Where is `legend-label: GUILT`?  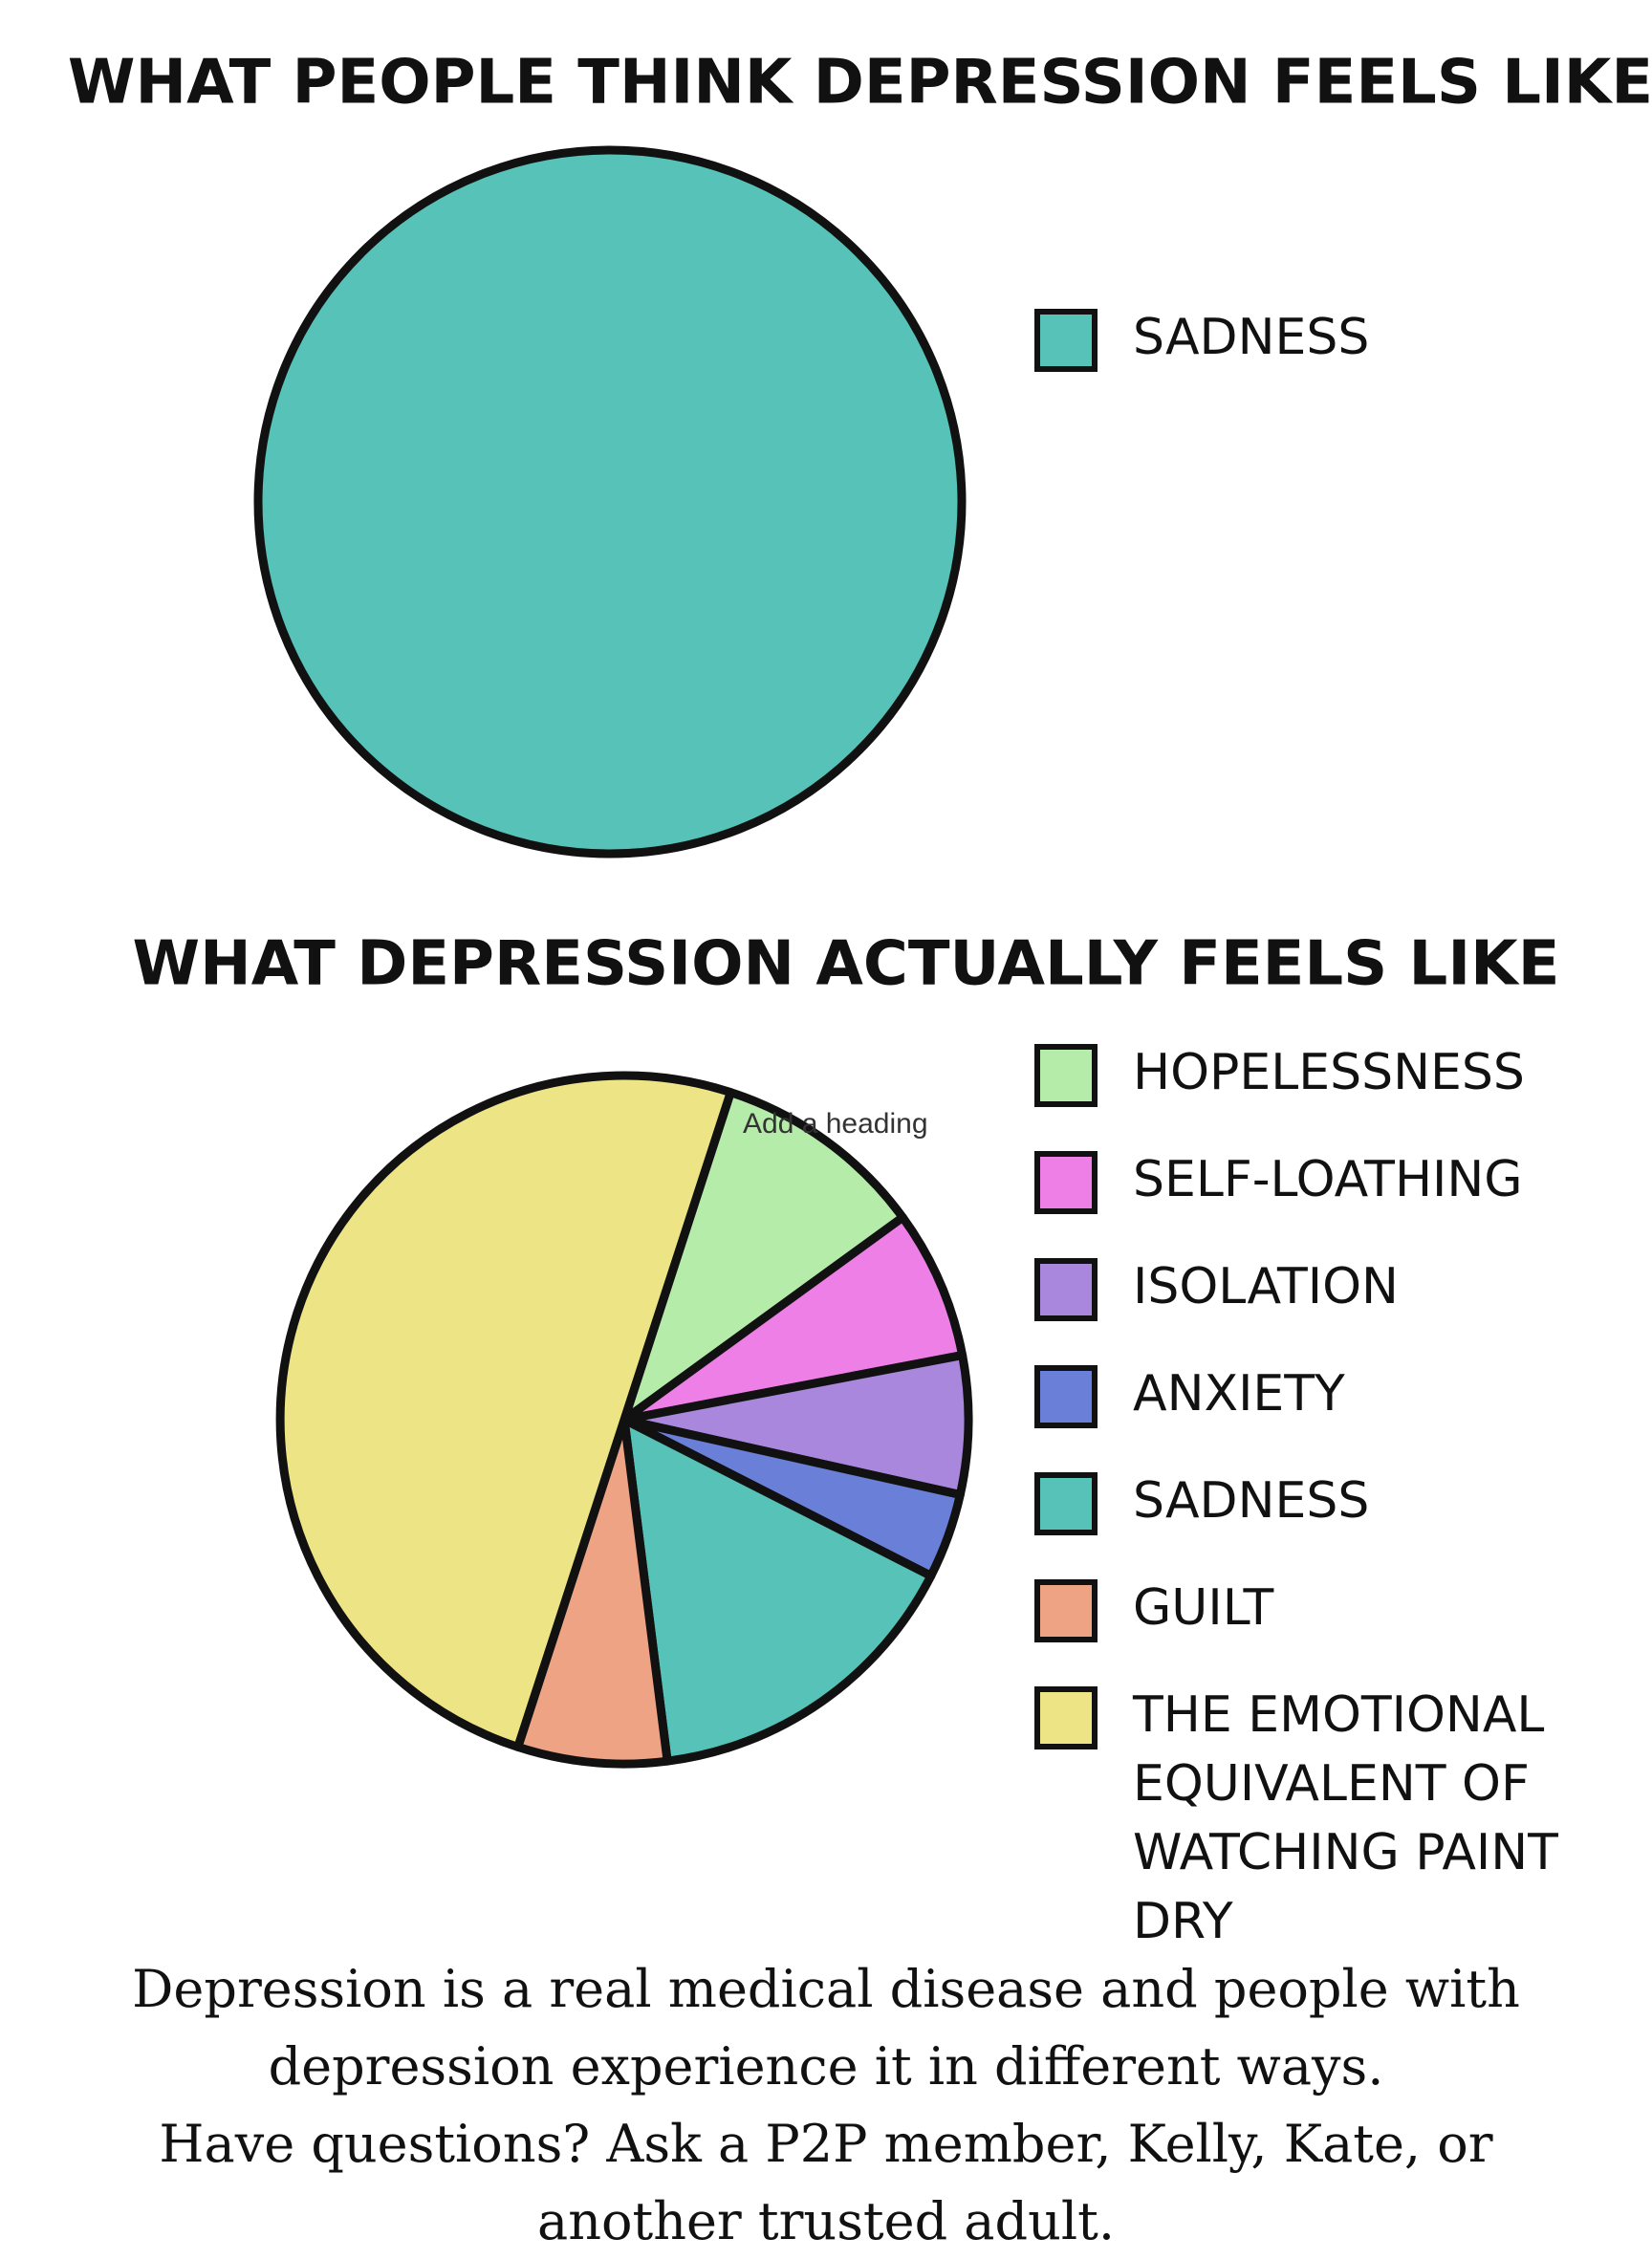
legend-label: GUILT is located at coordinates (1203, 1608).